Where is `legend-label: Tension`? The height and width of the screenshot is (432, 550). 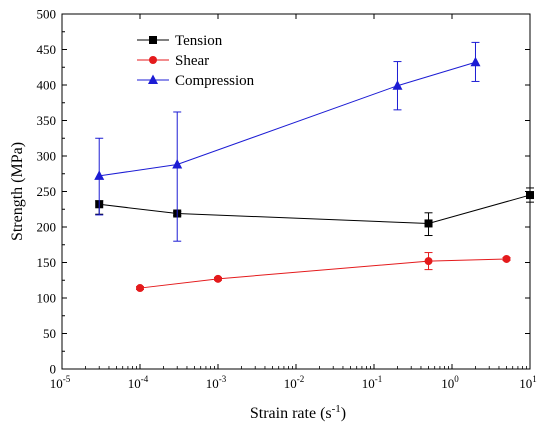 legend-label: Tension is located at coordinates (199, 41).